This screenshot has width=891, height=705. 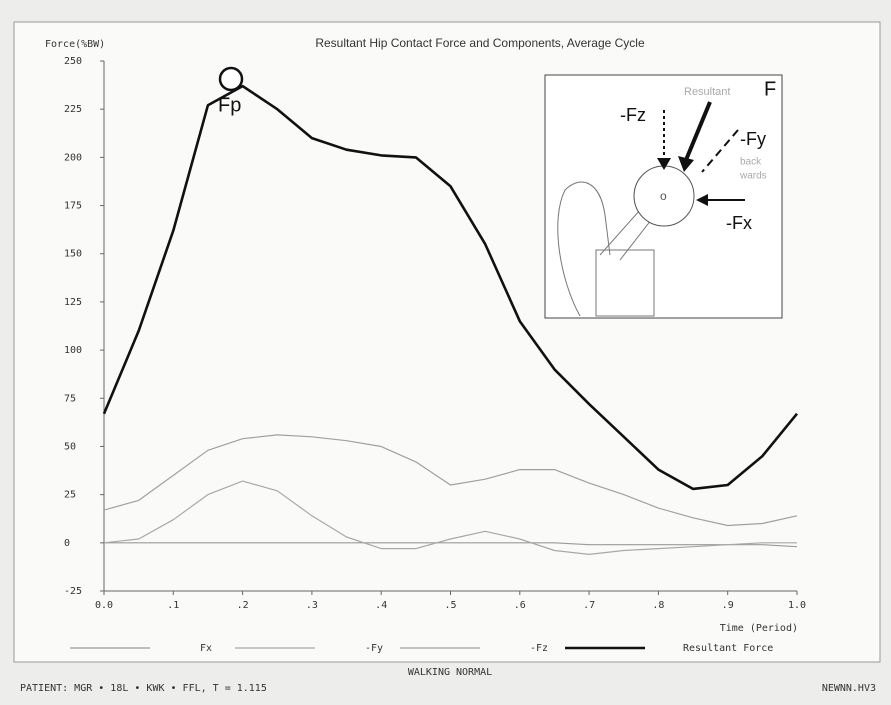 I want to click on y-axis-label: Force(%BW), so click(x=75, y=44).